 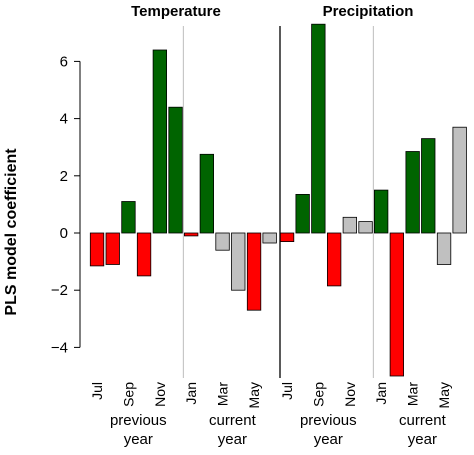 What do you see at coordinates (222, 241) in the screenshot?
I see `bar-temperature-mar` at bounding box center [222, 241].